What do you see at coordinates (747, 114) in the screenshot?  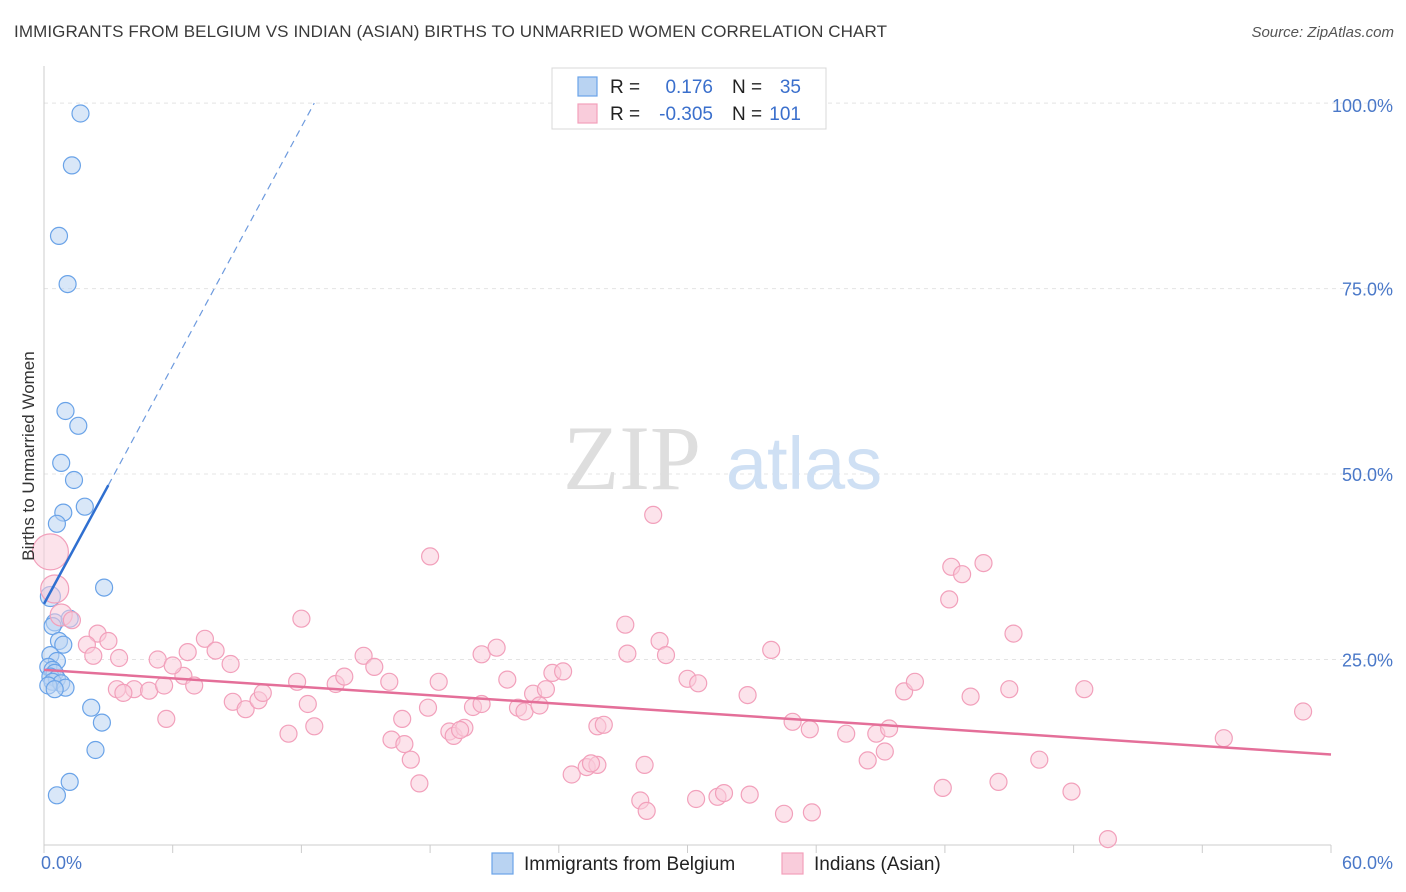 I see `stats-n-label-indians: N =` at bounding box center [747, 114].